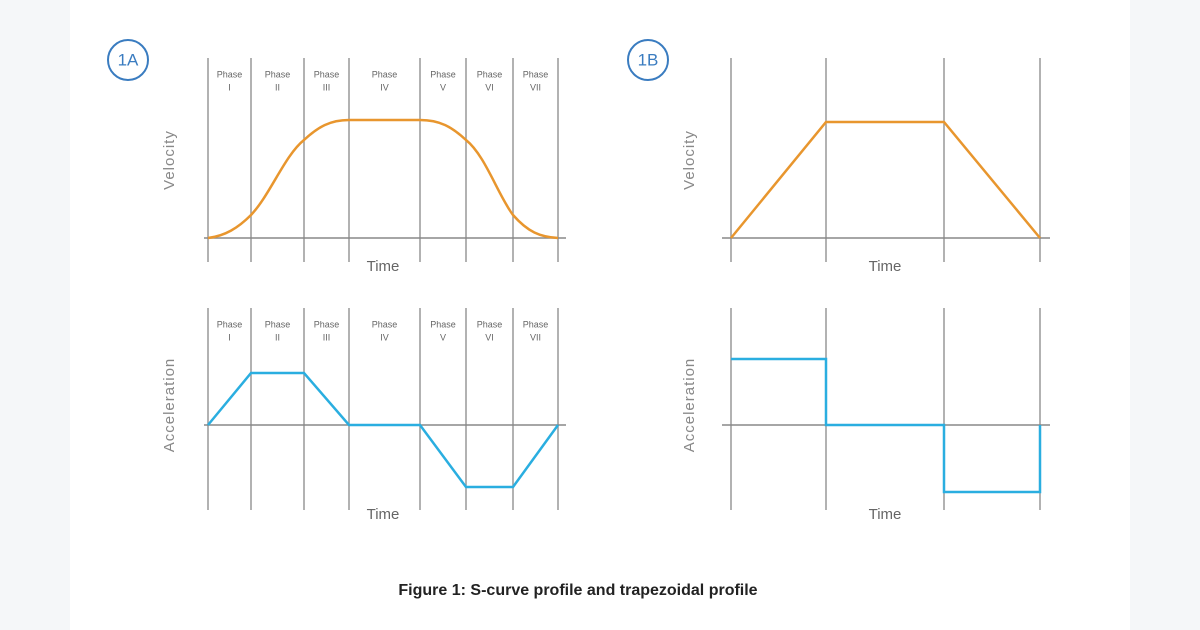 This screenshot has width=1200, height=630. I want to click on badge: 1B, so click(648, 59).